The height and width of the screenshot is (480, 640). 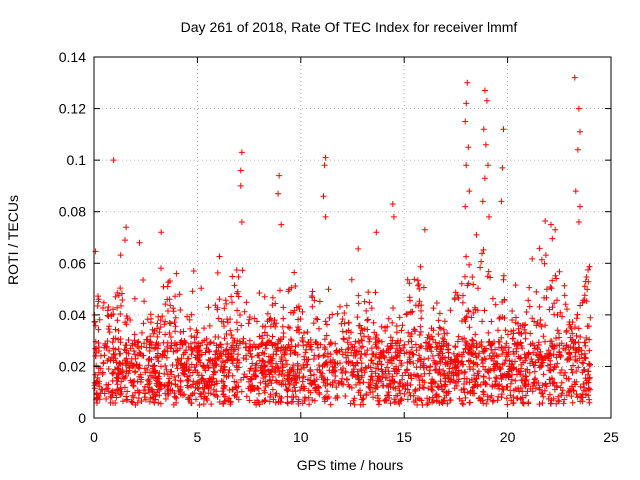 I want to click on y-tick-label: 0, so click(x=82, y=418).